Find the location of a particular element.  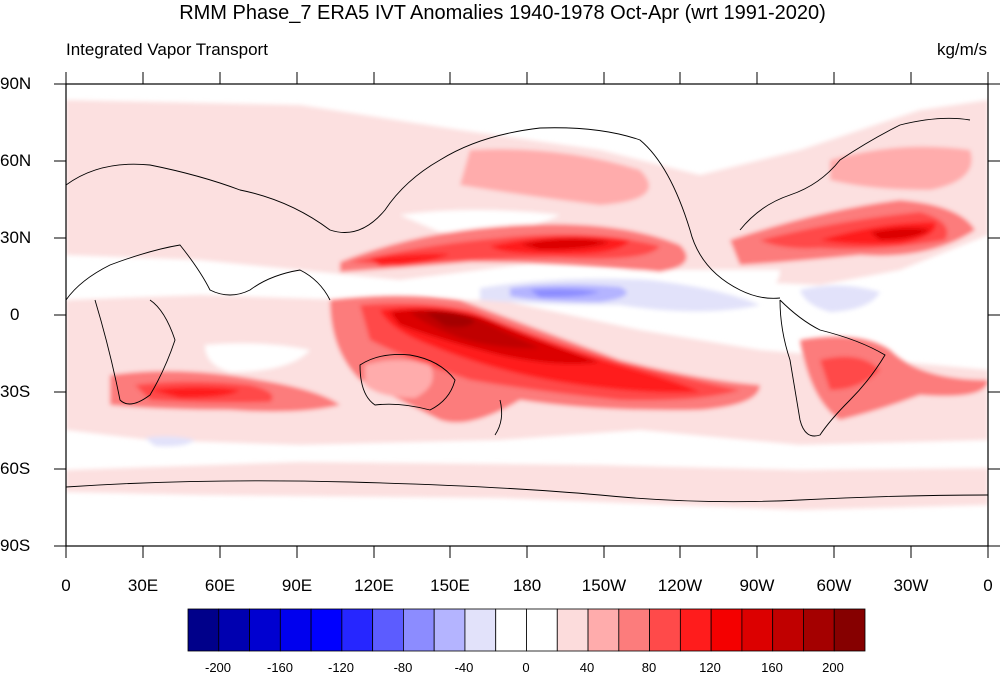

colorbar-label: 80 is located at coordinates (649, 667).